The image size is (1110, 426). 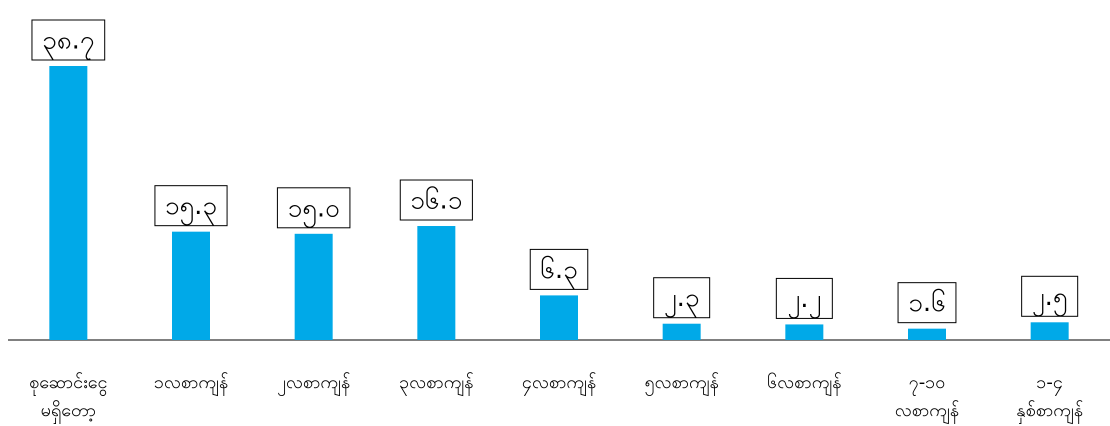 I want to click on value-label: ၁၆.၁, so click(x=436, y=200).